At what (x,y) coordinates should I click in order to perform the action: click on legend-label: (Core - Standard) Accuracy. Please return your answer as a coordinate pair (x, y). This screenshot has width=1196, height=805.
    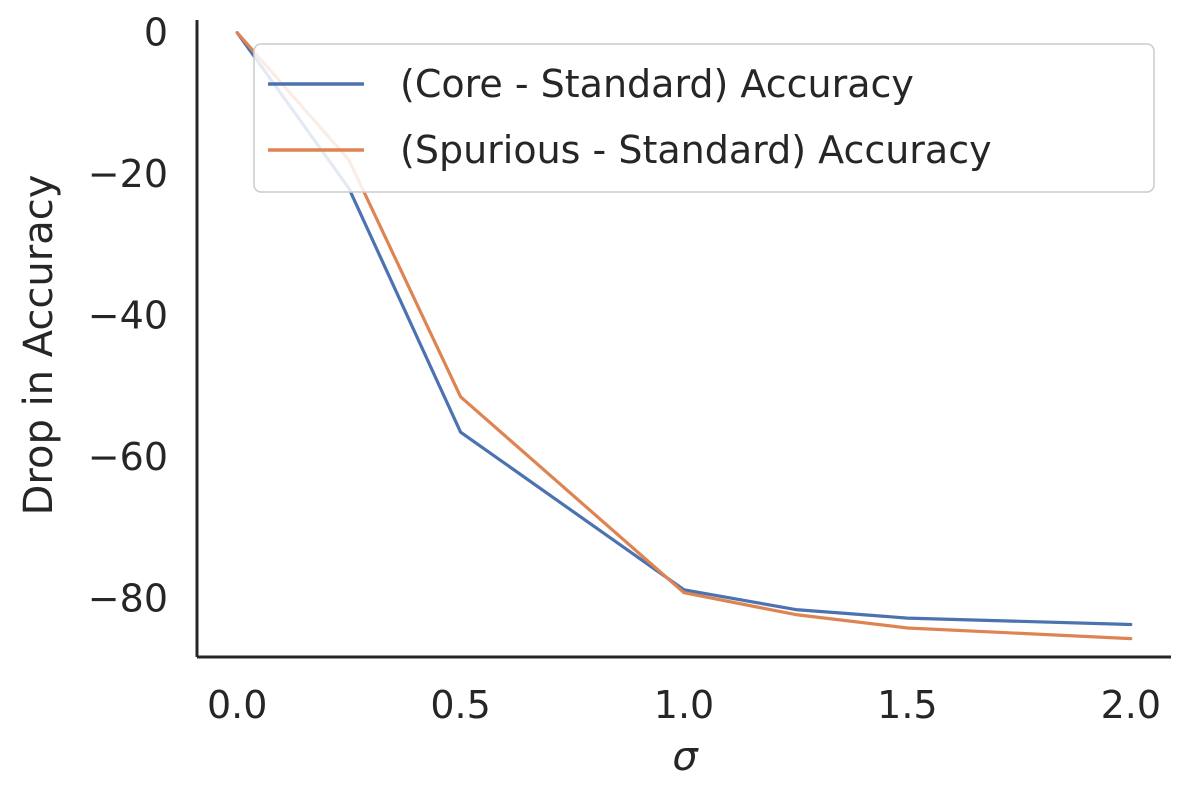
    Looking at the image, I should click on (657, 84).